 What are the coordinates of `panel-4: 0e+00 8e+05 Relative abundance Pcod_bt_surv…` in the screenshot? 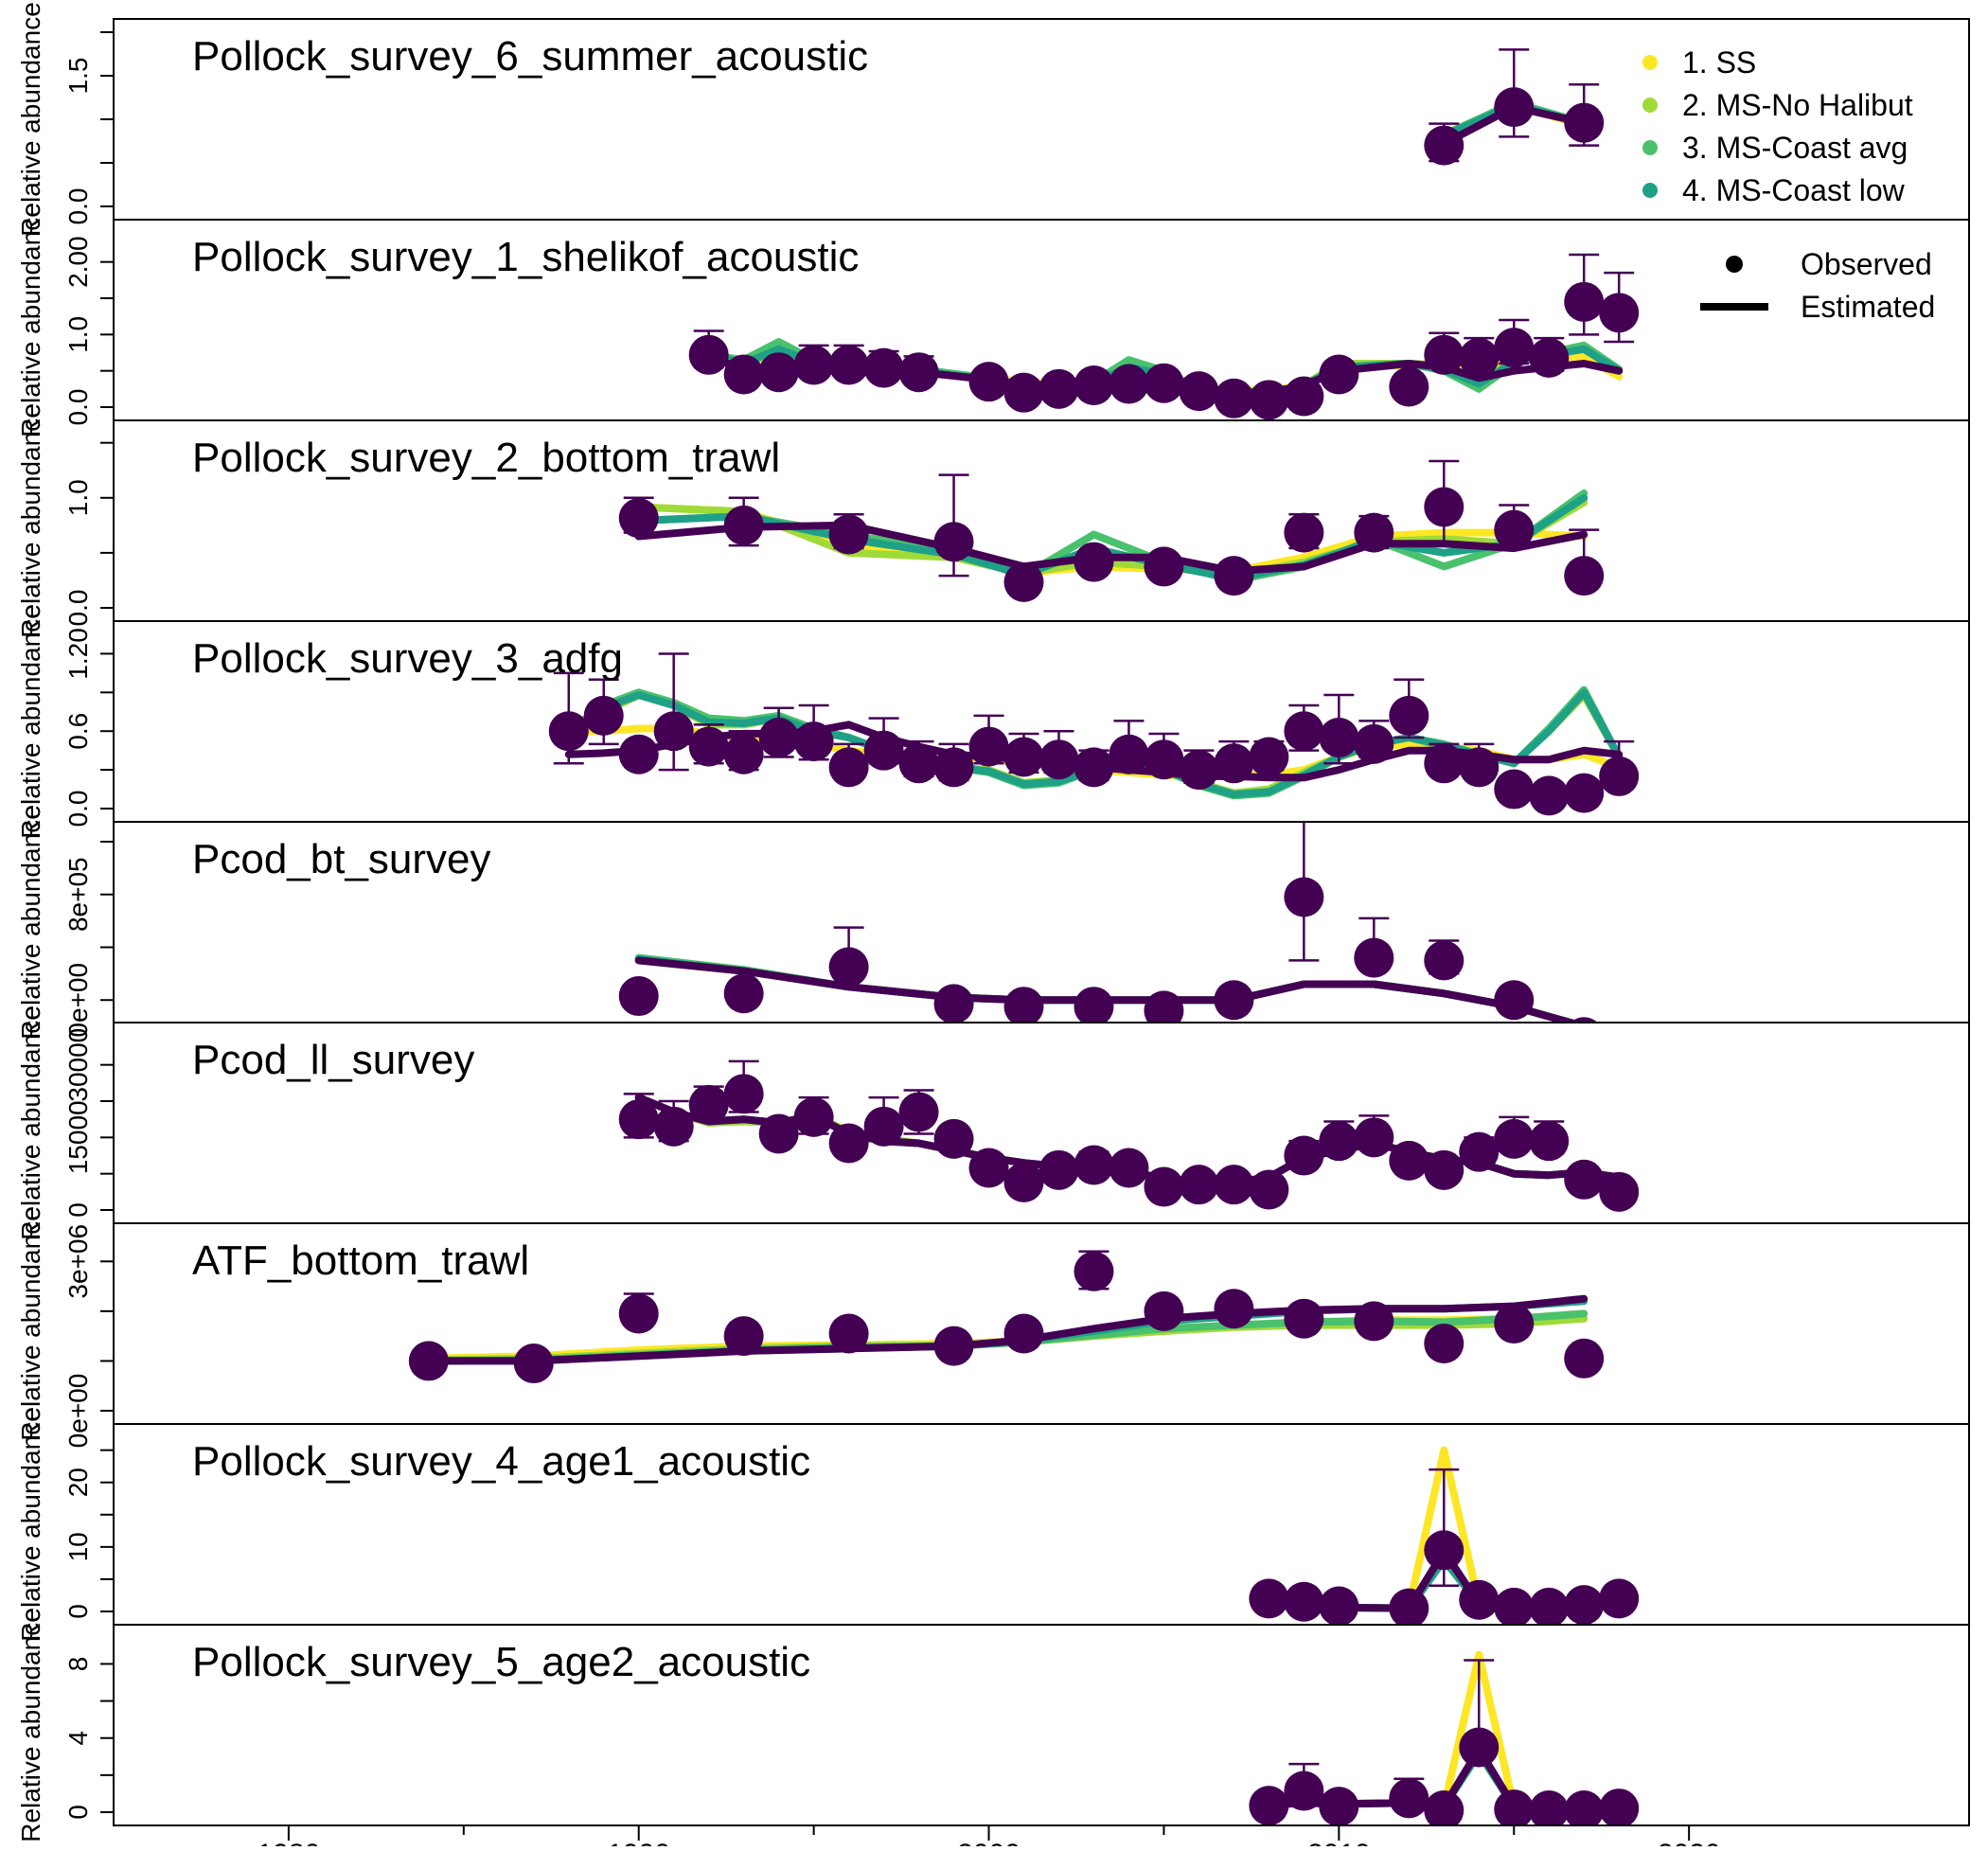 It's located at (993, 922).